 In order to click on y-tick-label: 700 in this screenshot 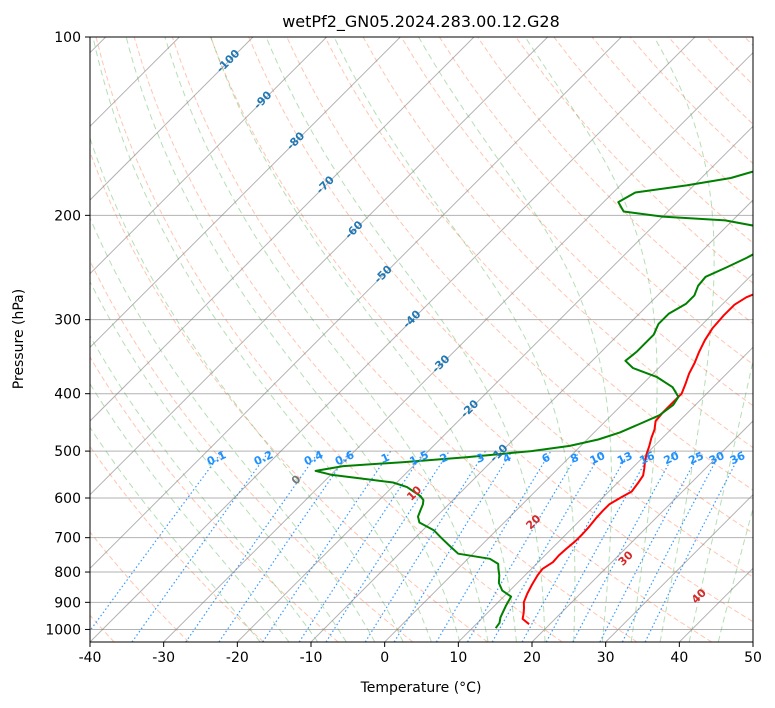, I will do `click(67, 539)`.